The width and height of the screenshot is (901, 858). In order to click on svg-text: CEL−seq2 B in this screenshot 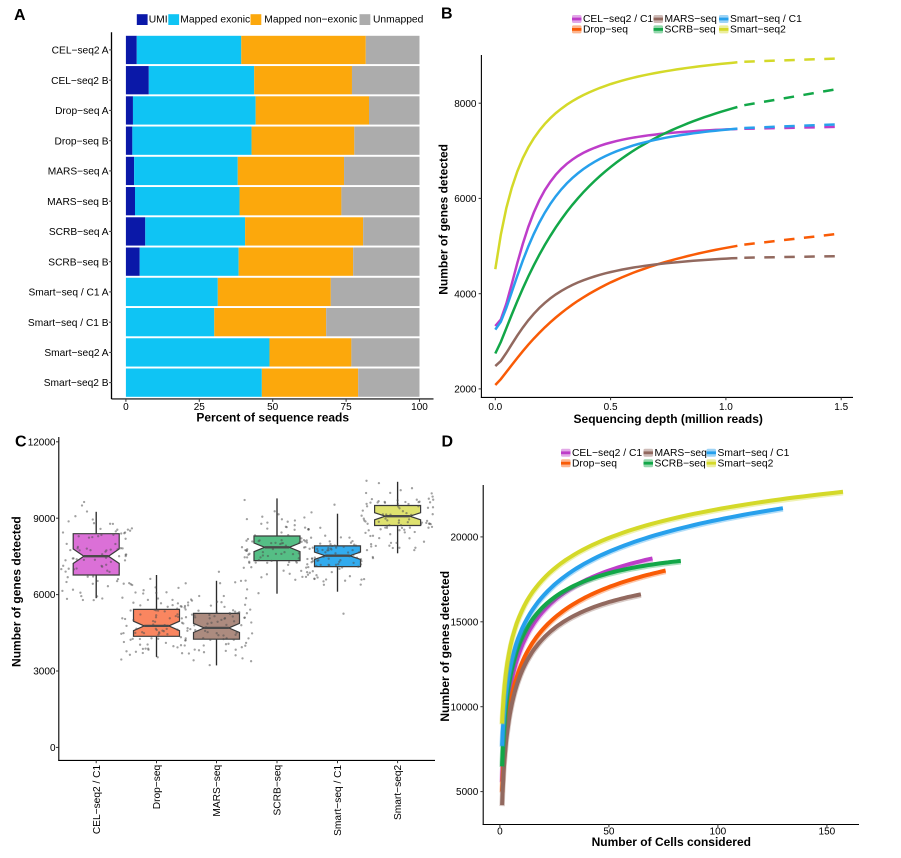, I will do `click(80, 81)`.